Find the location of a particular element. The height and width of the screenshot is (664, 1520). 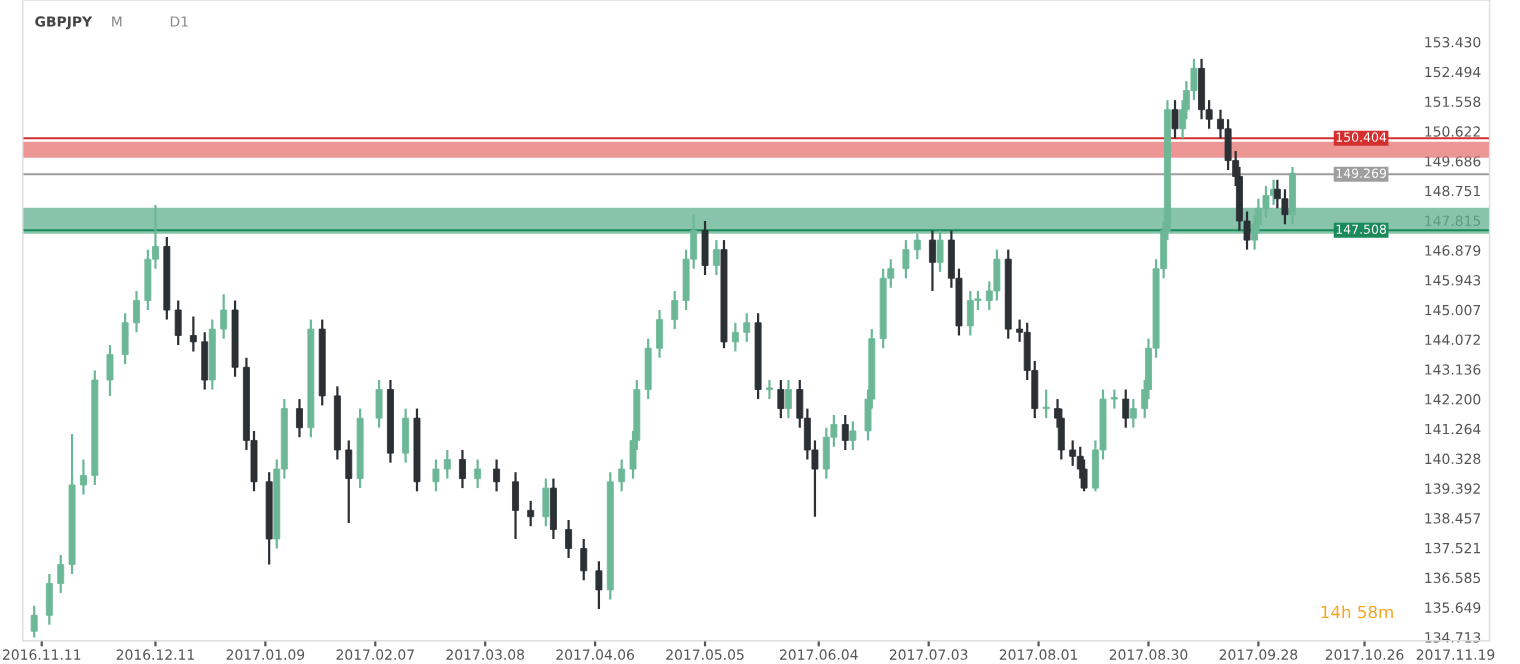

annotation: 14h 58m is located at coordinates (1357, 612).